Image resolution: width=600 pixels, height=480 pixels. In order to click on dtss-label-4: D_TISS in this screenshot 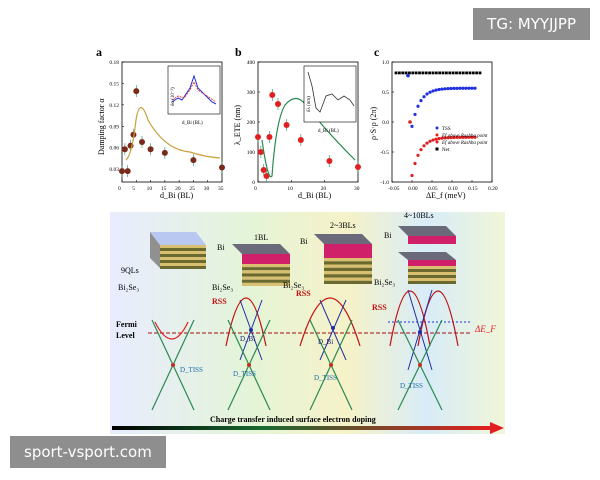, I will do `click(411, 386)`.